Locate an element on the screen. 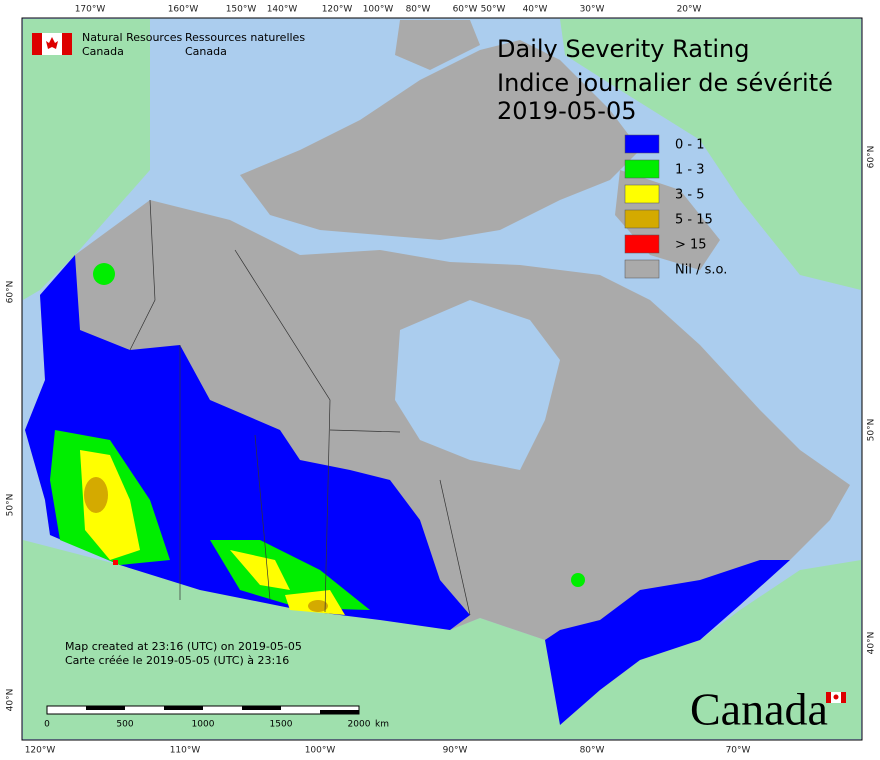 This screenshot has width=880, height=760. agency-fr: Canada is located at coordinates (206, 51).